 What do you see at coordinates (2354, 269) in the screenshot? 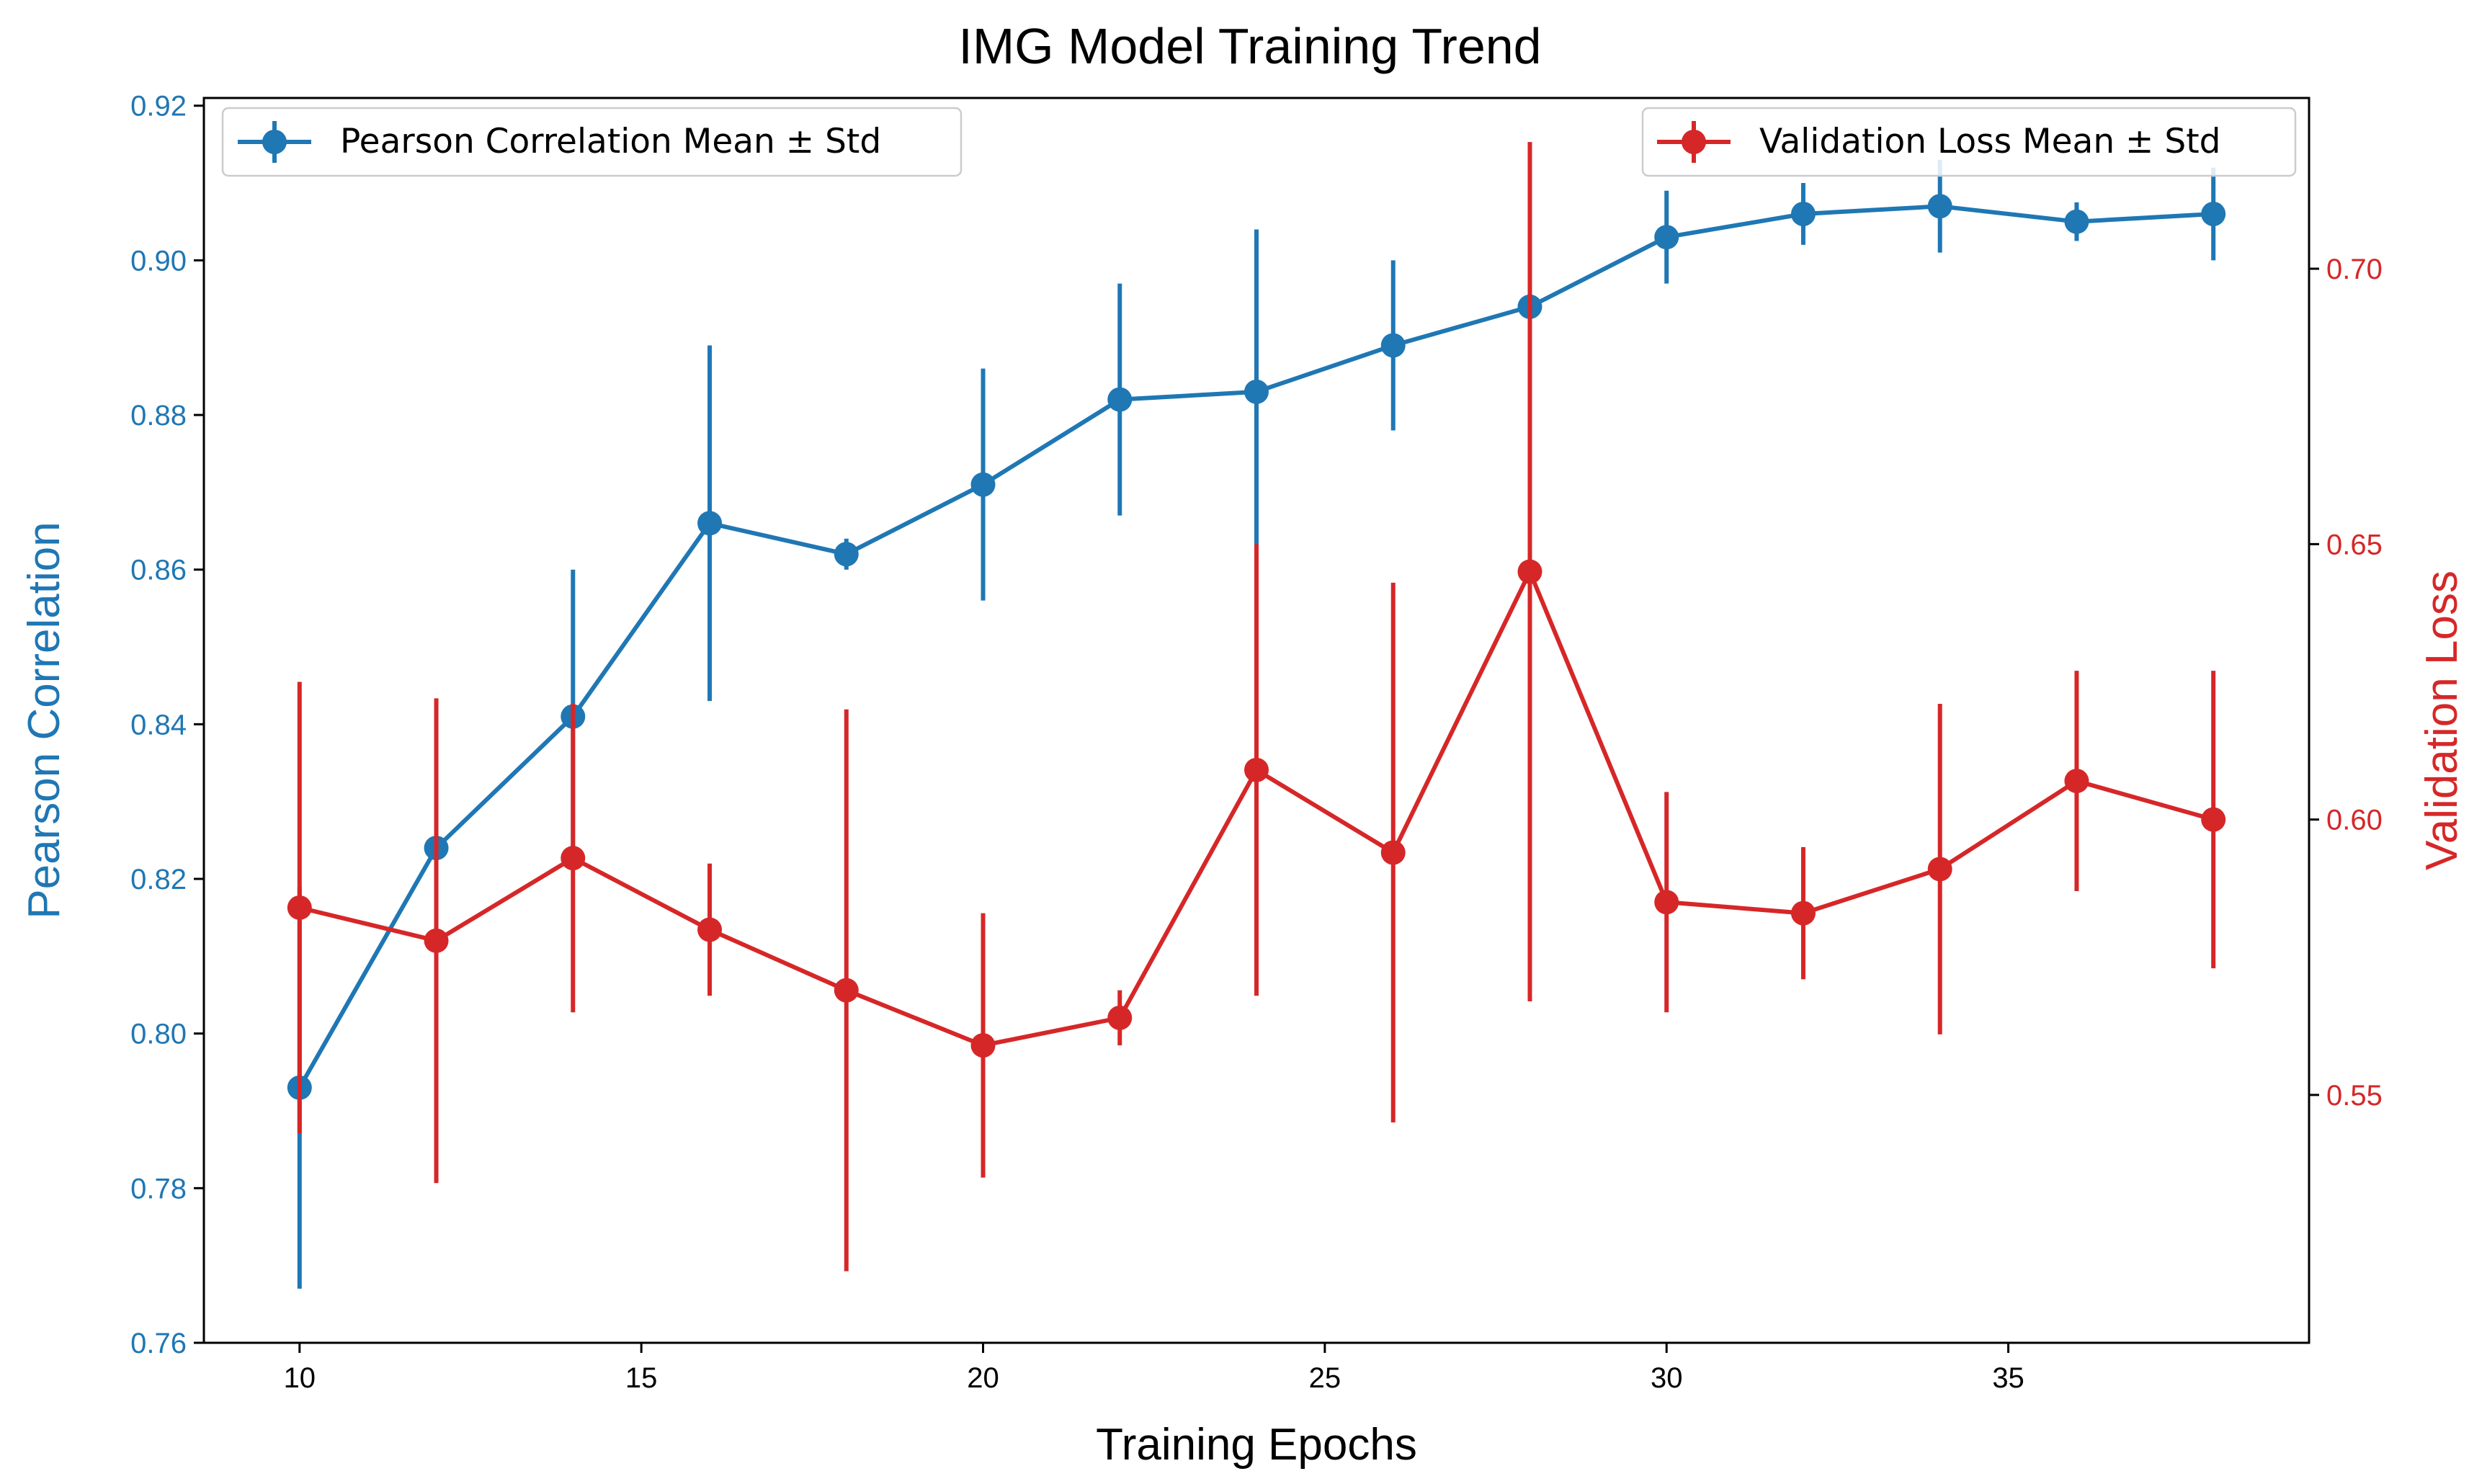
I see `right-tick-label: 0.70` at bounding box center [2354, 269].